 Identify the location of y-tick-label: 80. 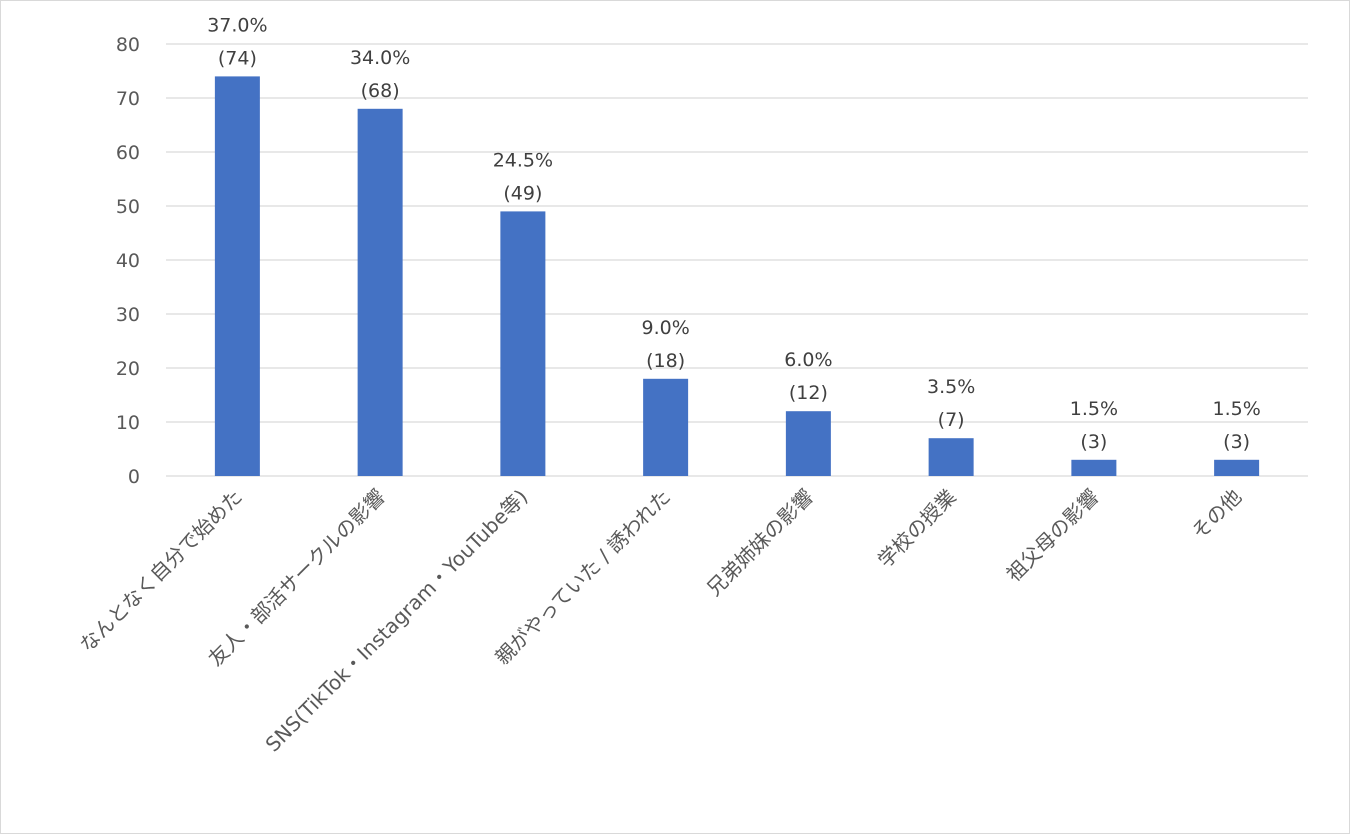
(128, 45).